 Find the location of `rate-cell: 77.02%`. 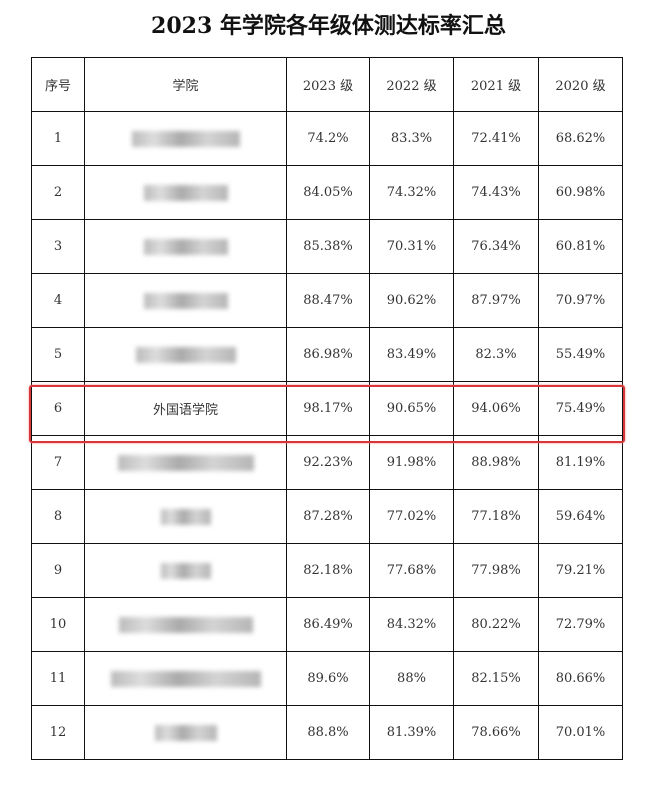

rate-cell: 77.02% is located at coordinates (411, 516).